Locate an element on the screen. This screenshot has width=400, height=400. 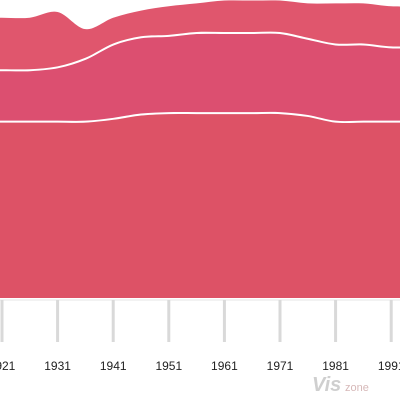
x-tick-label-1931: 1931 is located at coordinates (57, 366).